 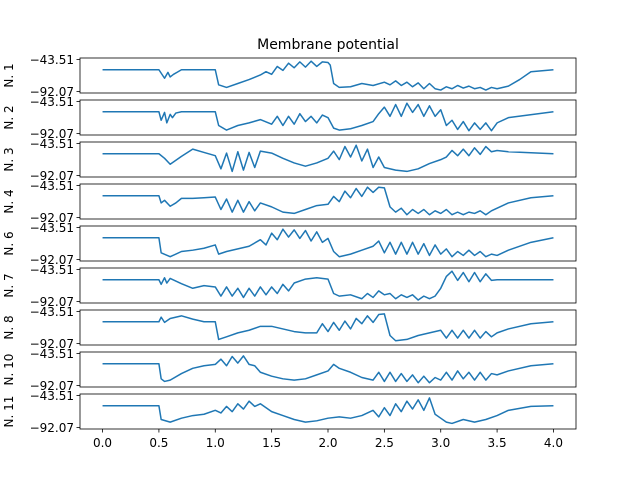 What do you see at coordinates (271, 443) in the screenshot?
I see `x-tick-label: 1.5` at bounding box center [271, 443].